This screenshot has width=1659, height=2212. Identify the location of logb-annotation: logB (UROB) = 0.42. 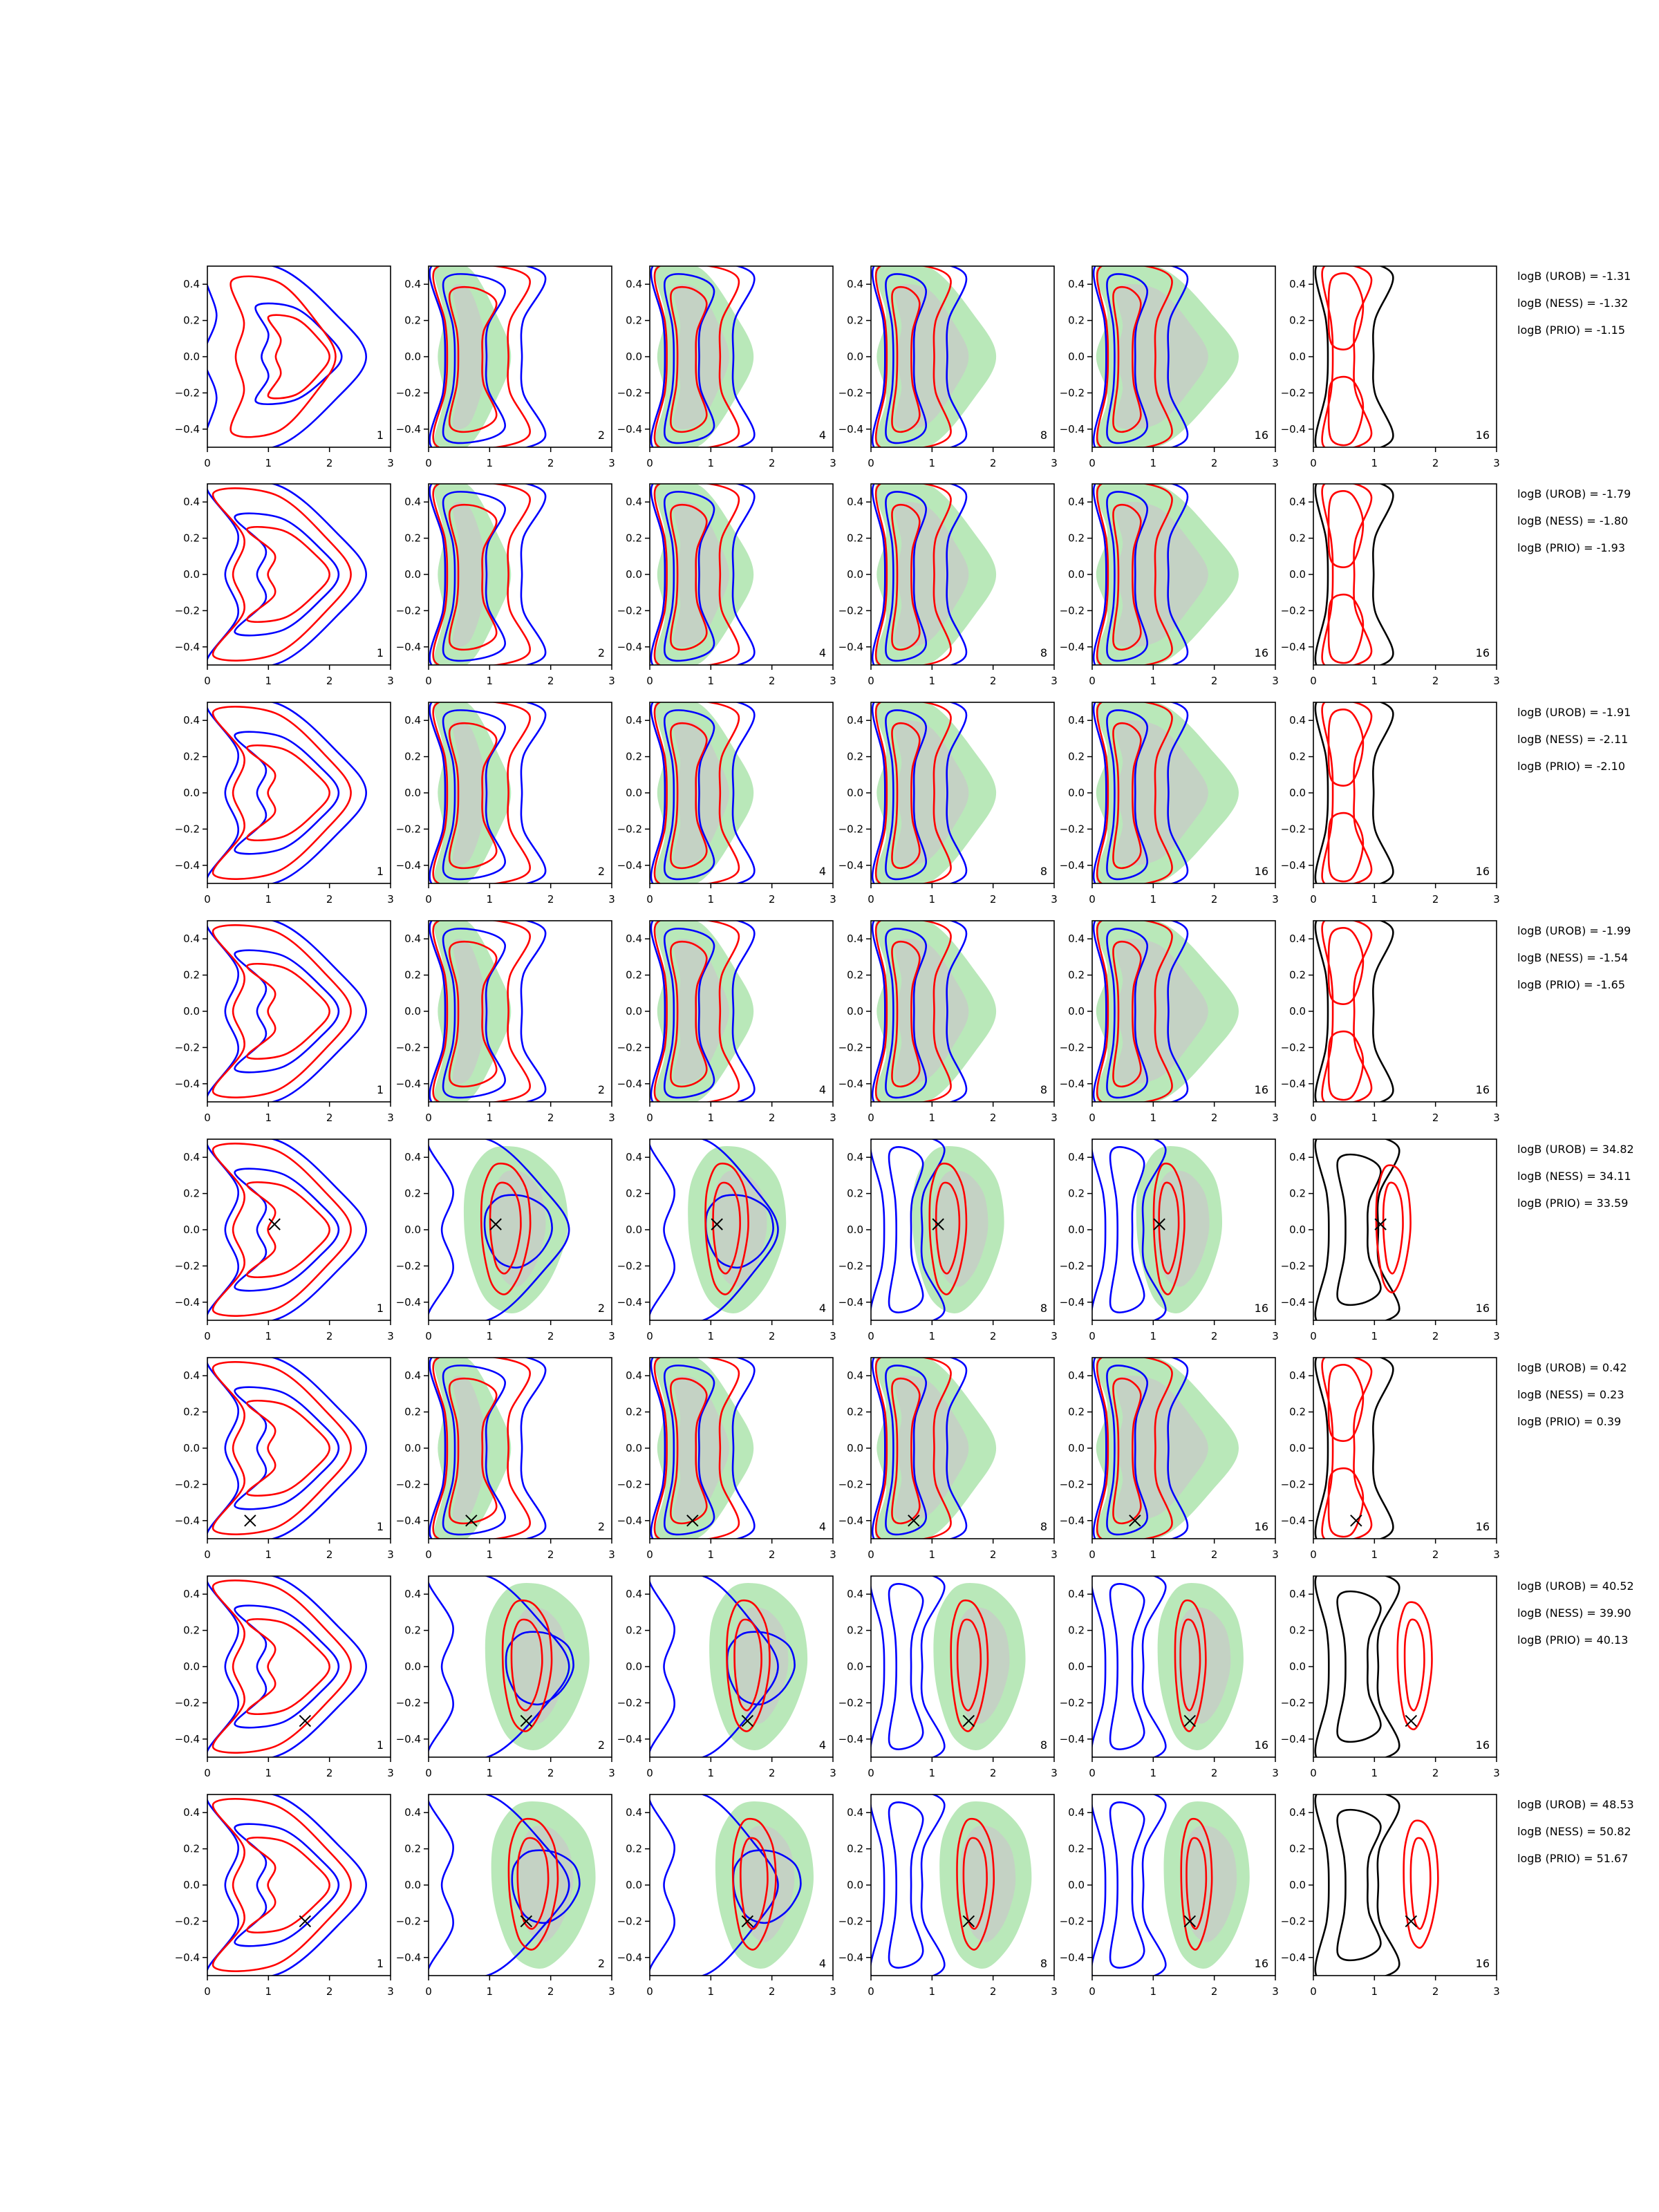
(1572, 1367).